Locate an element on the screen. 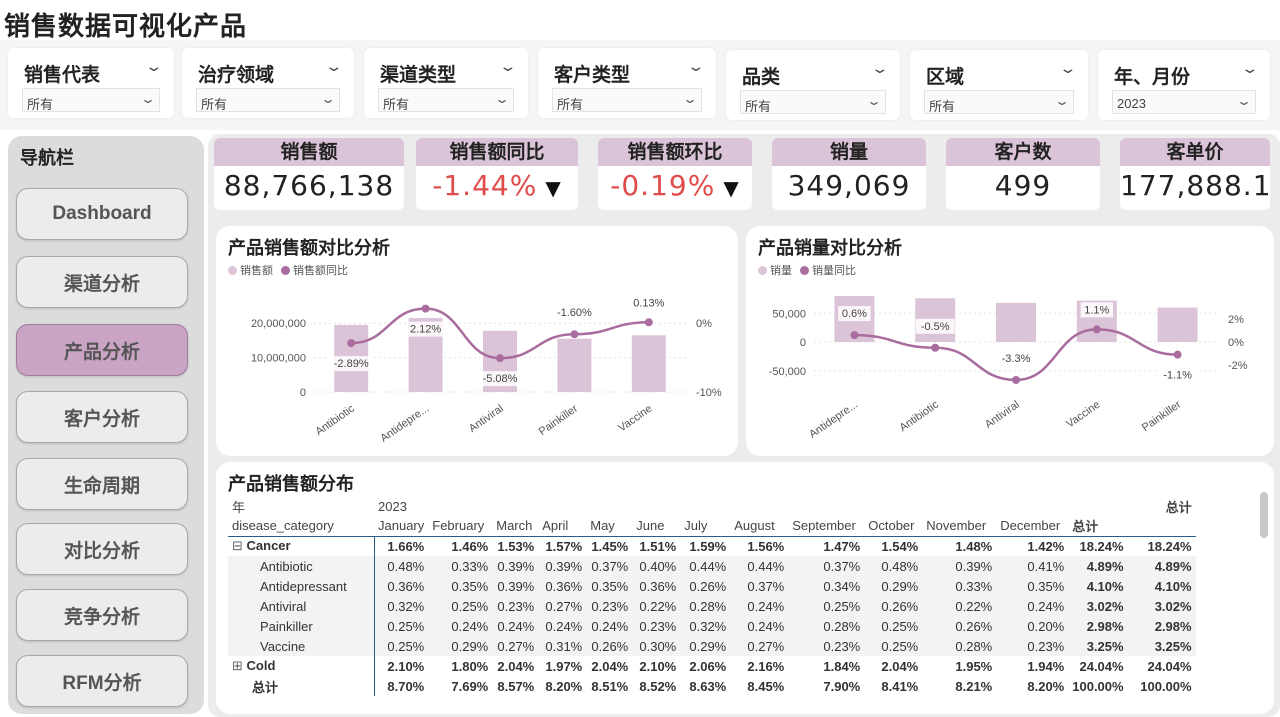  slicer-year-month: 年、月份 ⌄ 2023 ⌄ is located at coordinates (1184, 85).